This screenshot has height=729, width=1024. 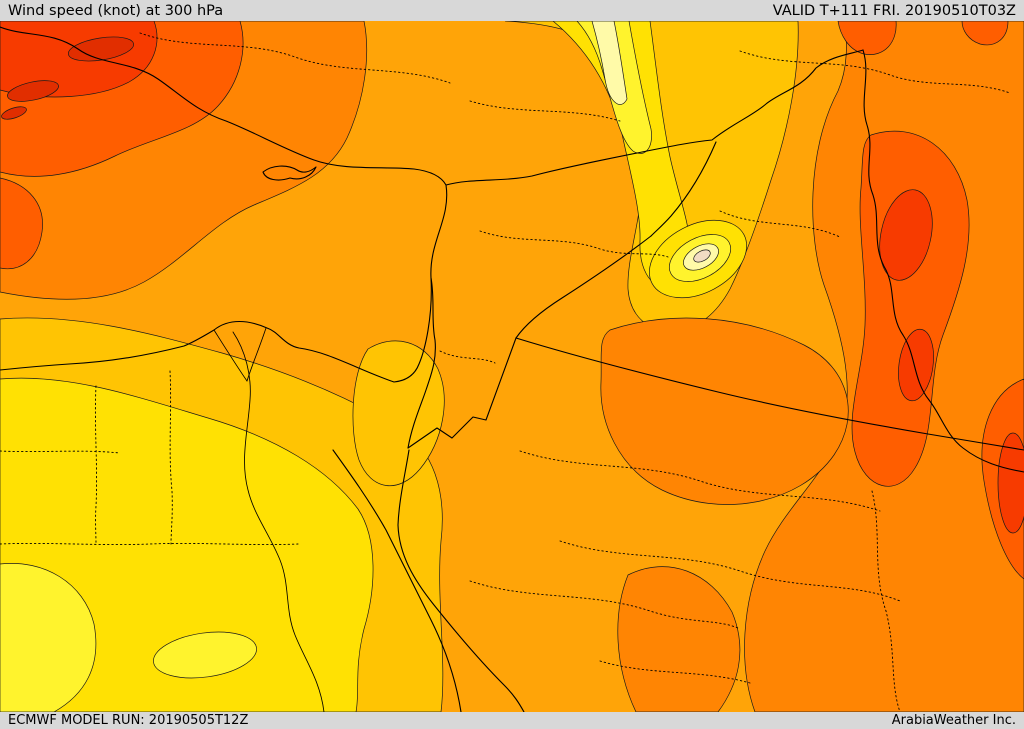 What do you see at coordinates (171, 457) in the screenshot?
I see `admin-line-egypt-vertical-b` at bounding box center [171, 457].